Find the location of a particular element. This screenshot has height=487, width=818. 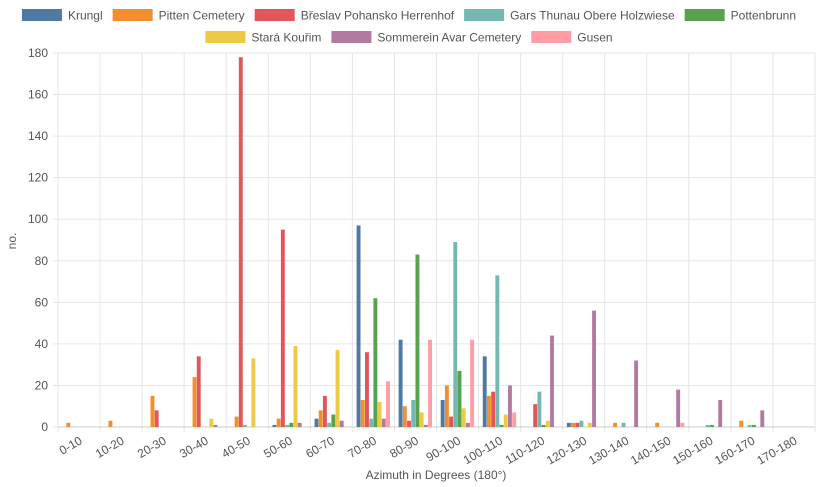

y-tick-label: 100 is located at coordinates (38, 219).